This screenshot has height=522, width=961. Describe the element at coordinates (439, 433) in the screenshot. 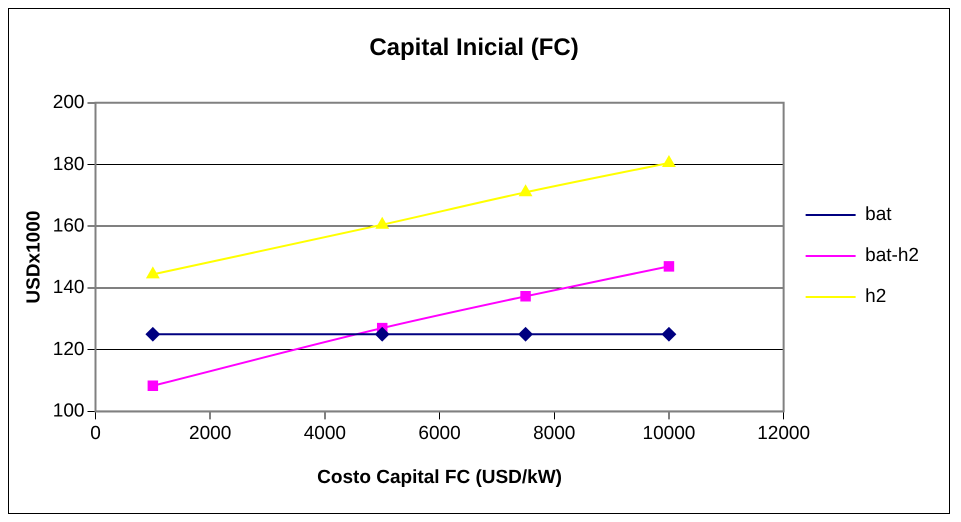

I see `x-tick-label: 6000` at that location.